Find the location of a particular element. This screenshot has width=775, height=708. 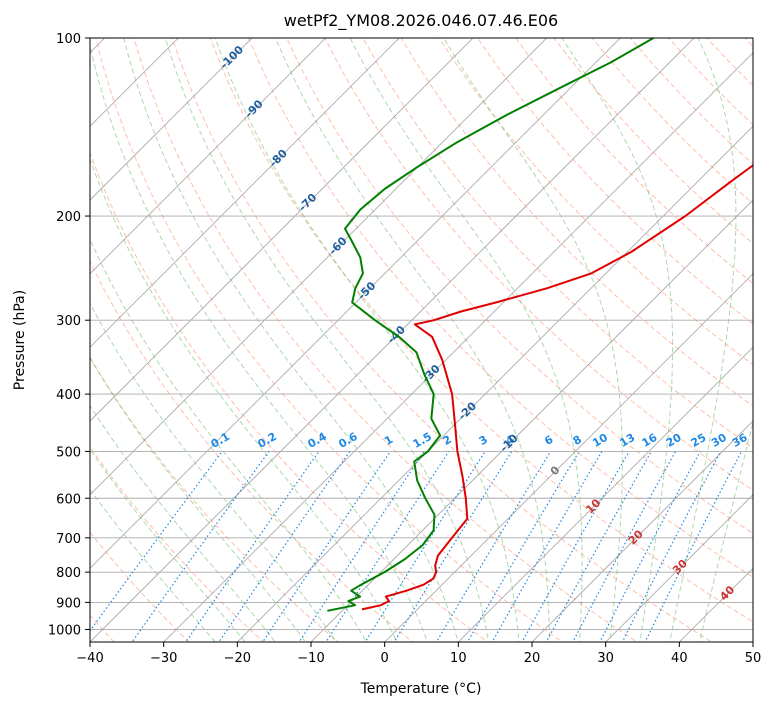

isotherm-label: 10 is located at coordinates (593, 506).